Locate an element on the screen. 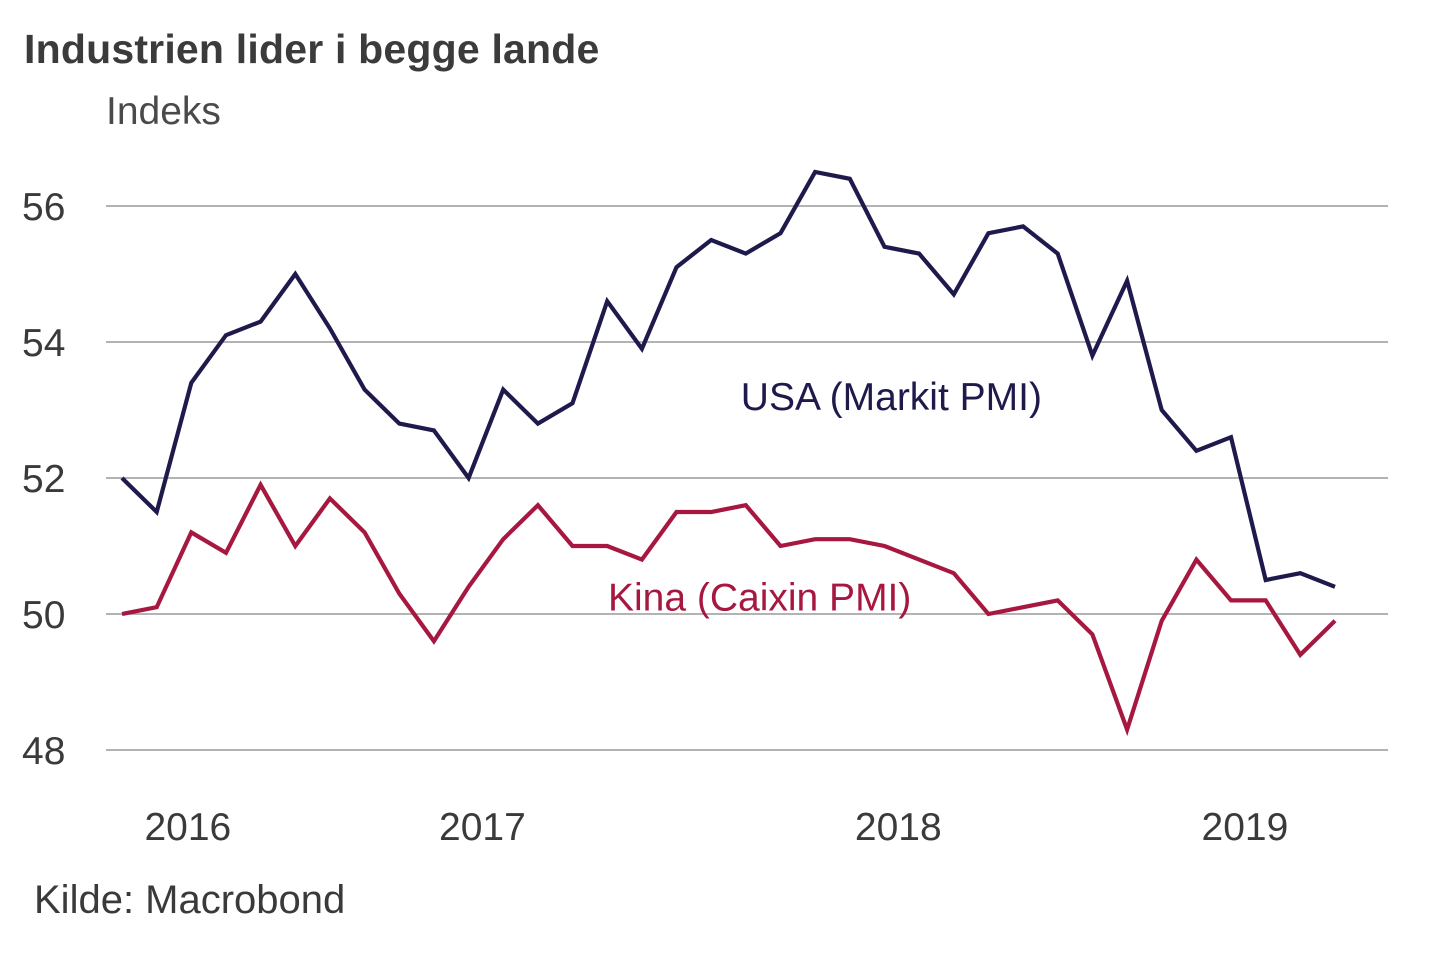  x-tick-label-2016: 2016 is located at coordinates (187, 827).